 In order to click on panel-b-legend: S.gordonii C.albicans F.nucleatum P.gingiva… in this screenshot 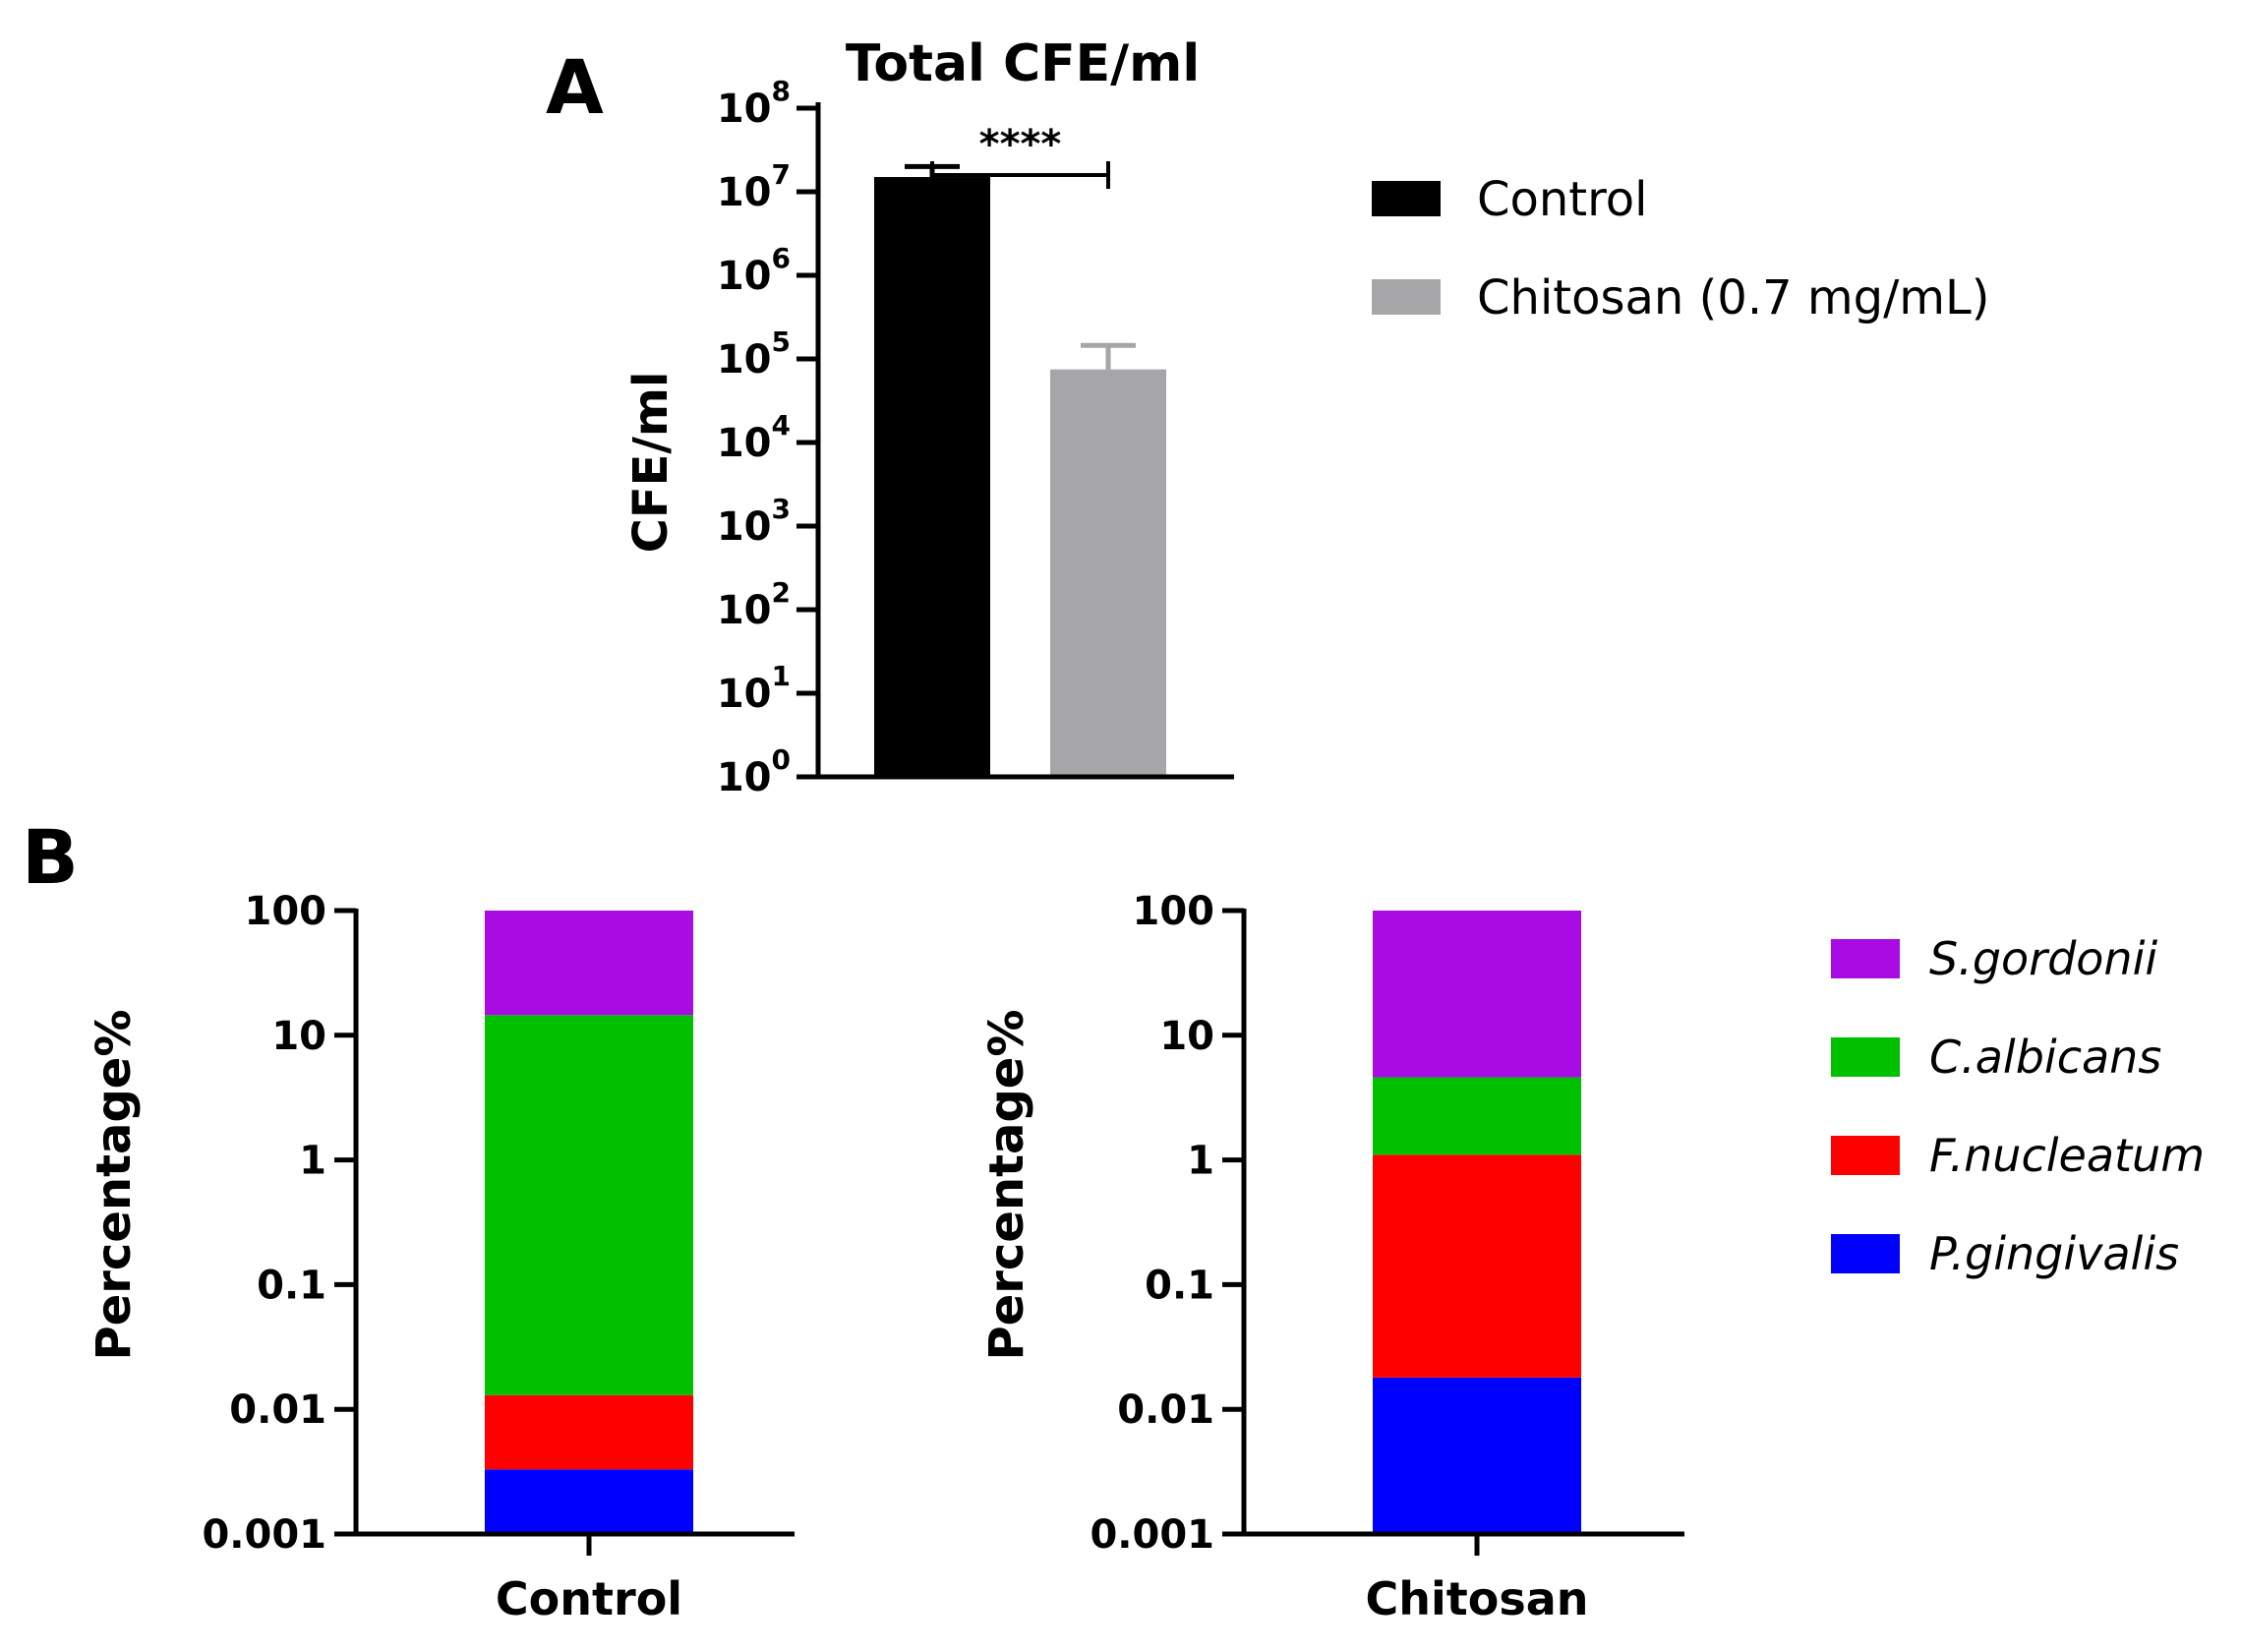, I will do `click(2018, 1106)`.